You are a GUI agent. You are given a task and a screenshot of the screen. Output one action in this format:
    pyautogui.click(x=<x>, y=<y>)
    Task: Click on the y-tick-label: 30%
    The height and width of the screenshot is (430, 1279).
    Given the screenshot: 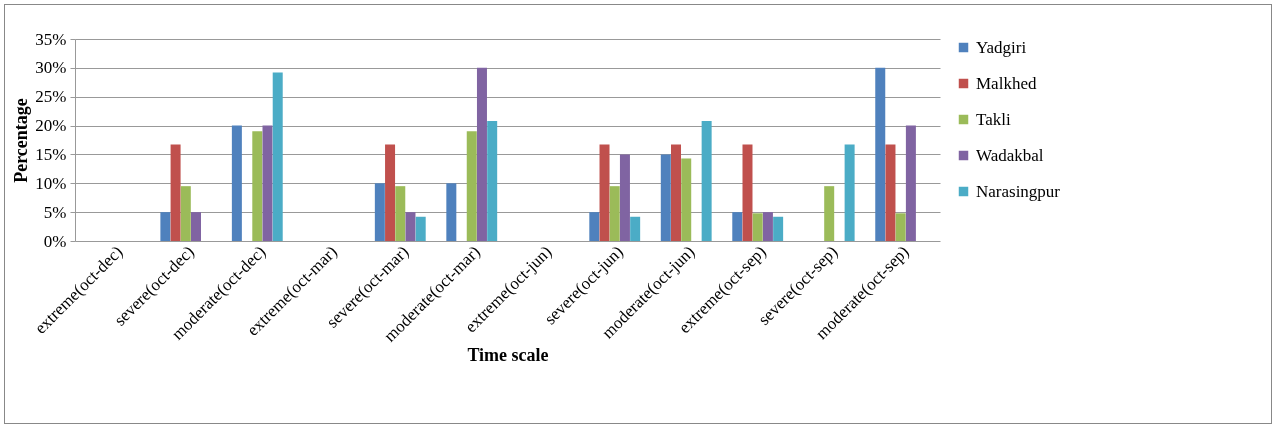 What is the action you would take?
    pyautogui.click(x=51, y=68)
    